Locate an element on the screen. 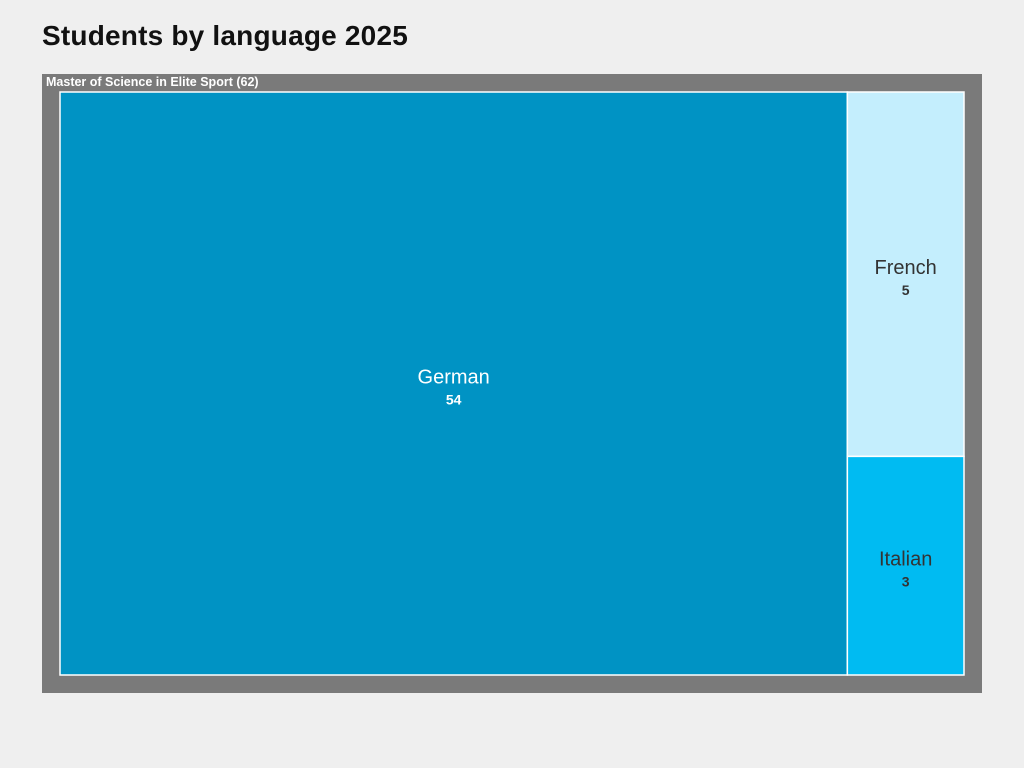 This screenshot has width=1024, height=768. treemap-value-french: 5 is located at coordinates (906, 290).